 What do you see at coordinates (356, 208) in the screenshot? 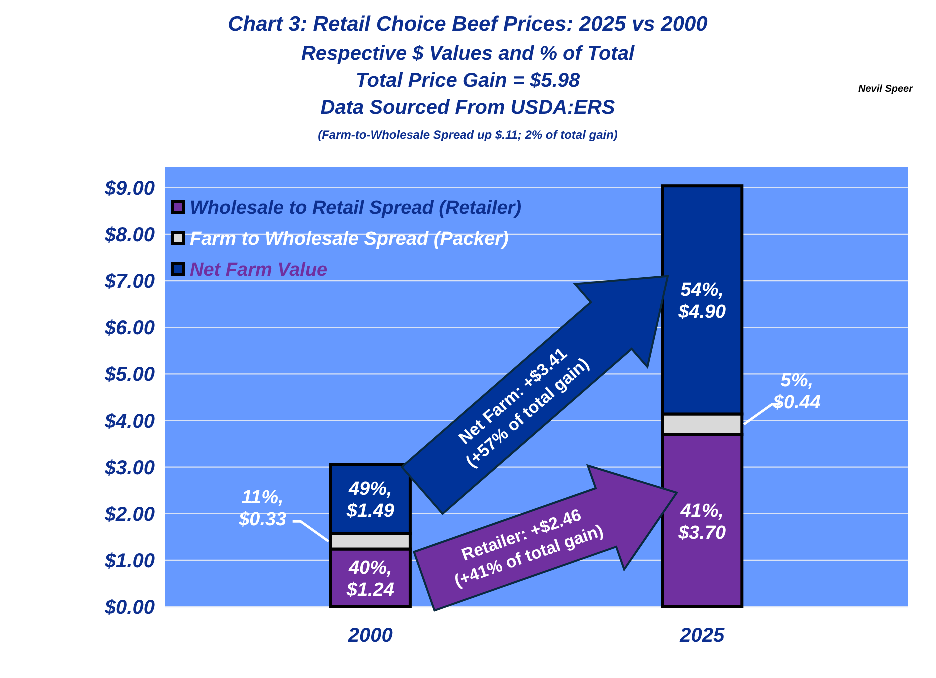
I see `legend-label: Wholesale to Retail Spread (Retailer)` at bounding box center [356, 208].